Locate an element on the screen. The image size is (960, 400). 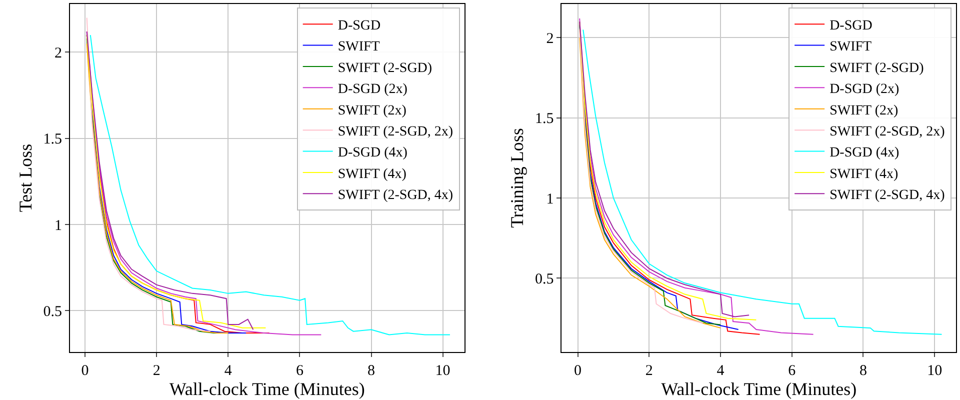
y-axis-title: Training Loss is located at coordinates (517, 178).